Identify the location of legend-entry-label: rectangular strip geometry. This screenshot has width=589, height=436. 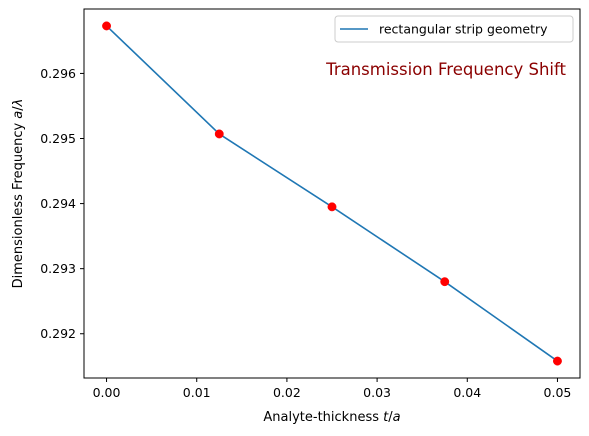
(463, 29).